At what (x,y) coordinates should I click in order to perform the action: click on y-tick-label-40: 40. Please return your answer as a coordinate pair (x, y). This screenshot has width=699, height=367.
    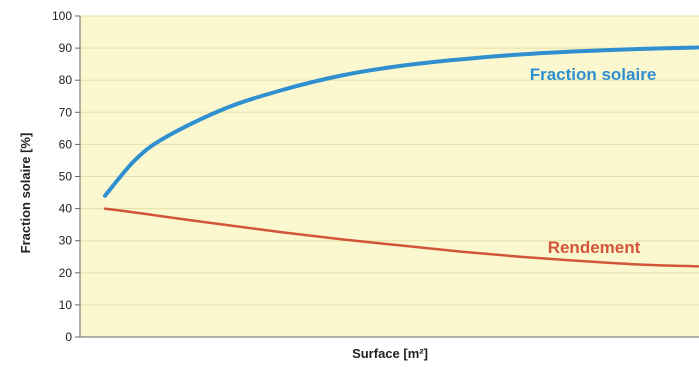
    Looking at the image, I should click on (66, 209).